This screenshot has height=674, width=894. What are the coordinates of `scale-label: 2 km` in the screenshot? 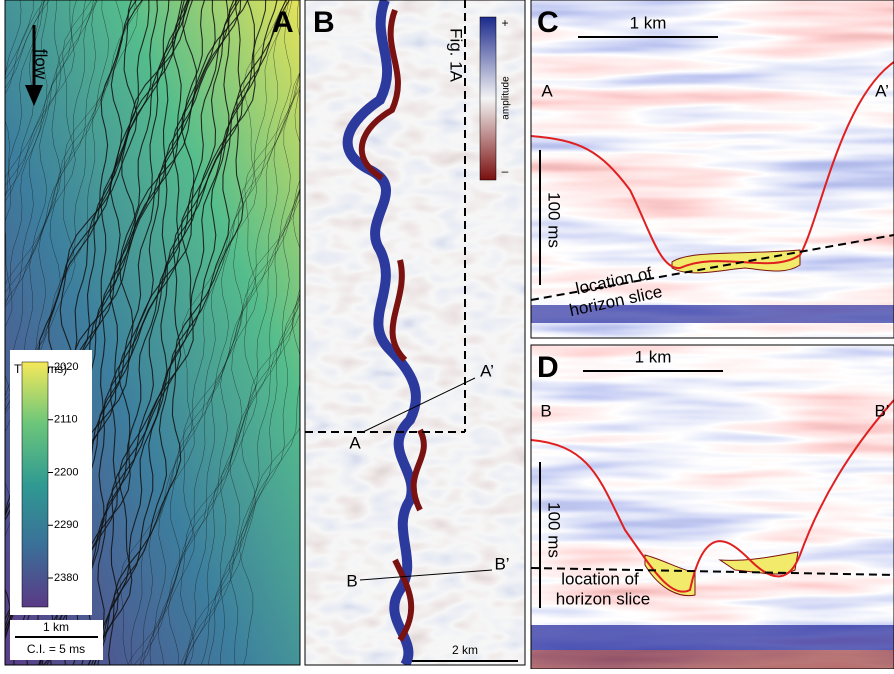 It's located at (465, 650).